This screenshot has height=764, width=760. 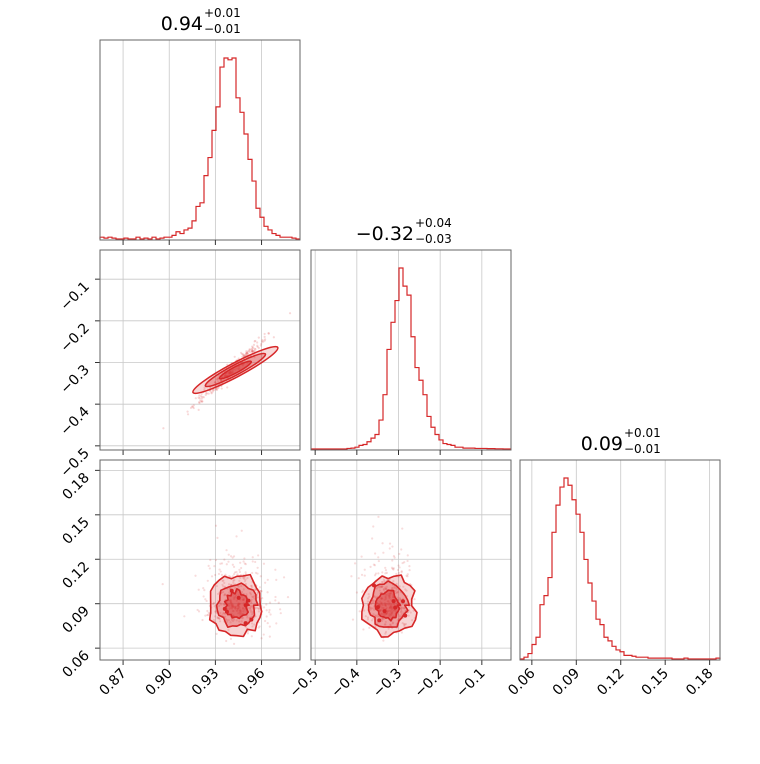 I want to click on title-plus: +0.01, so click(x=642, y=433).